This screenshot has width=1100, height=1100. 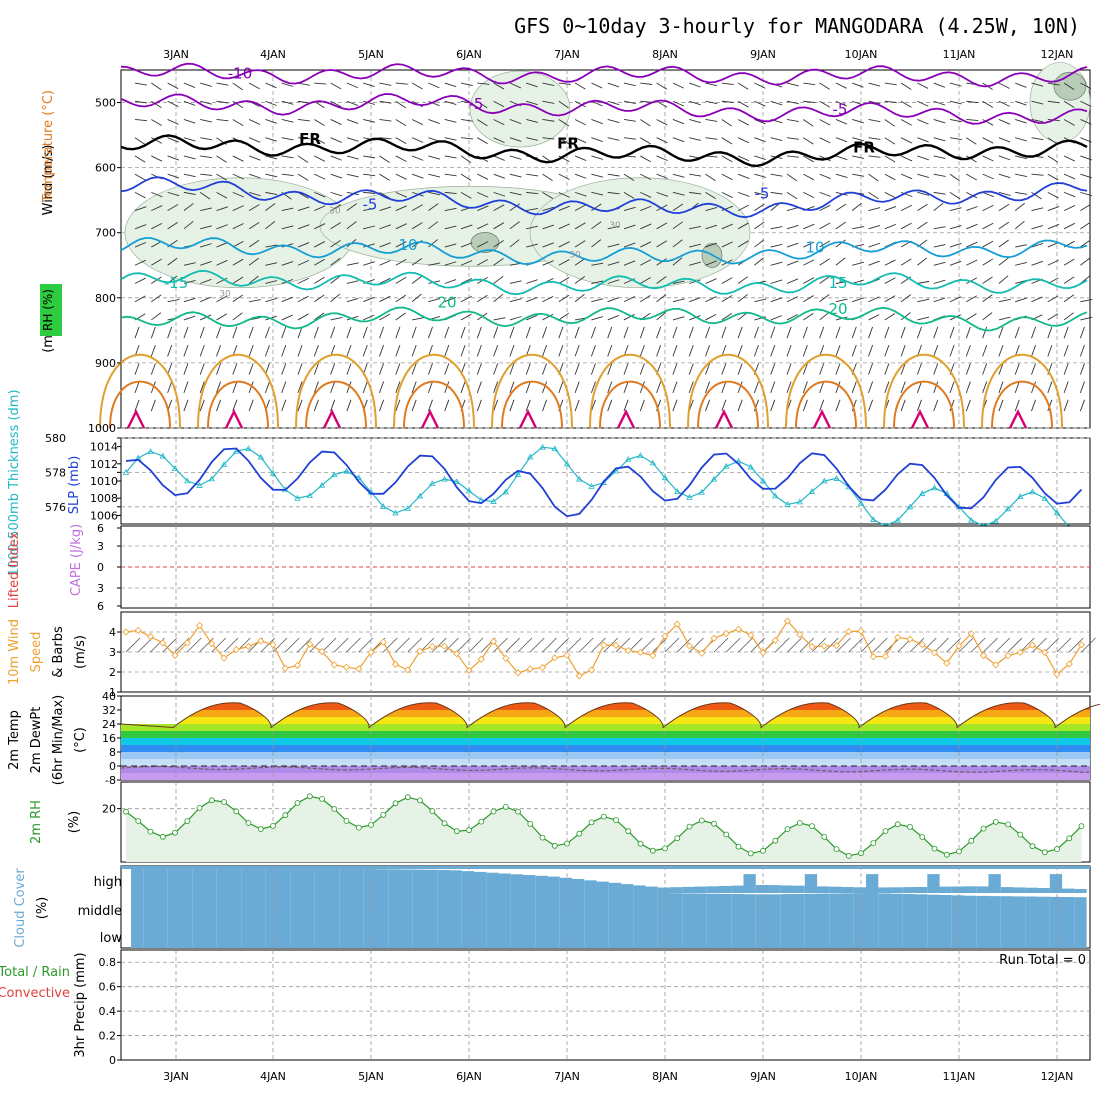 I want to click on y-tick-label: 0.8, so click(x=108, y=962).